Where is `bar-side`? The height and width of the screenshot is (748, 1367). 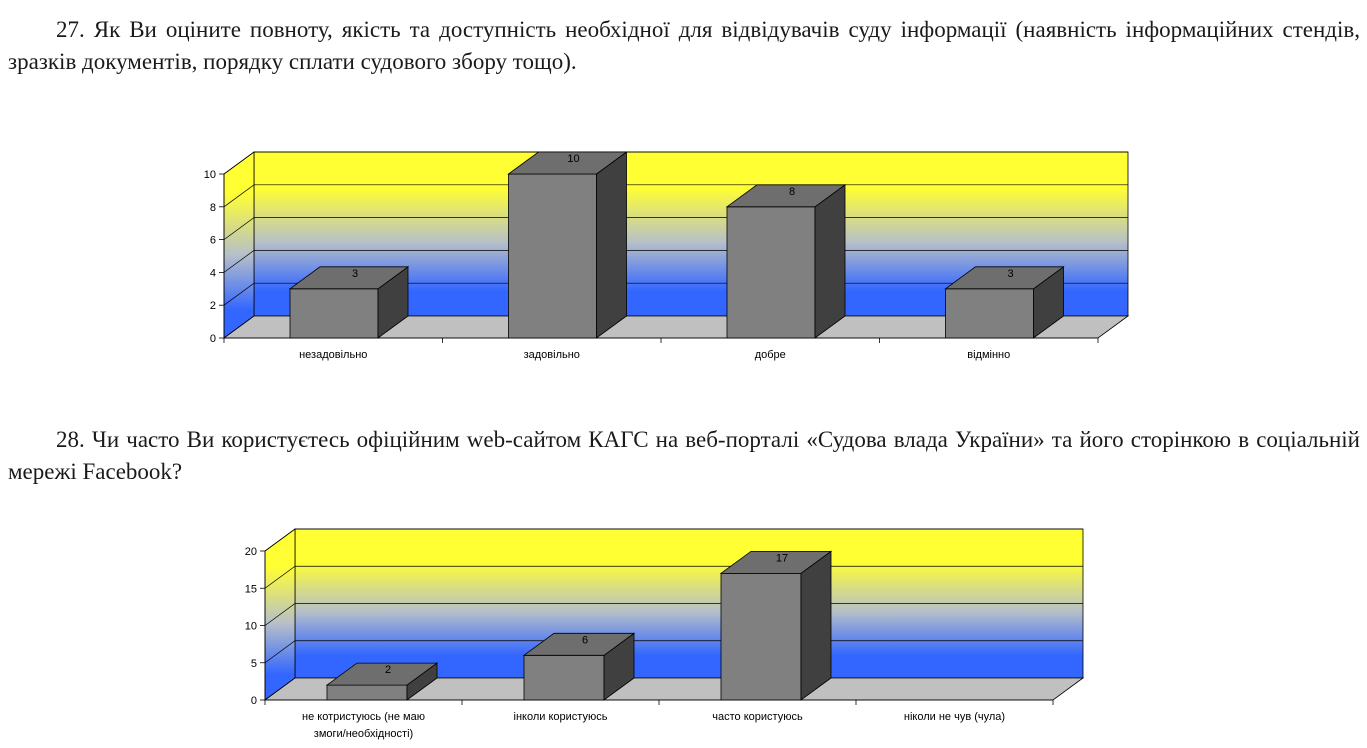
bar-side is located at coordinates (816, 625).